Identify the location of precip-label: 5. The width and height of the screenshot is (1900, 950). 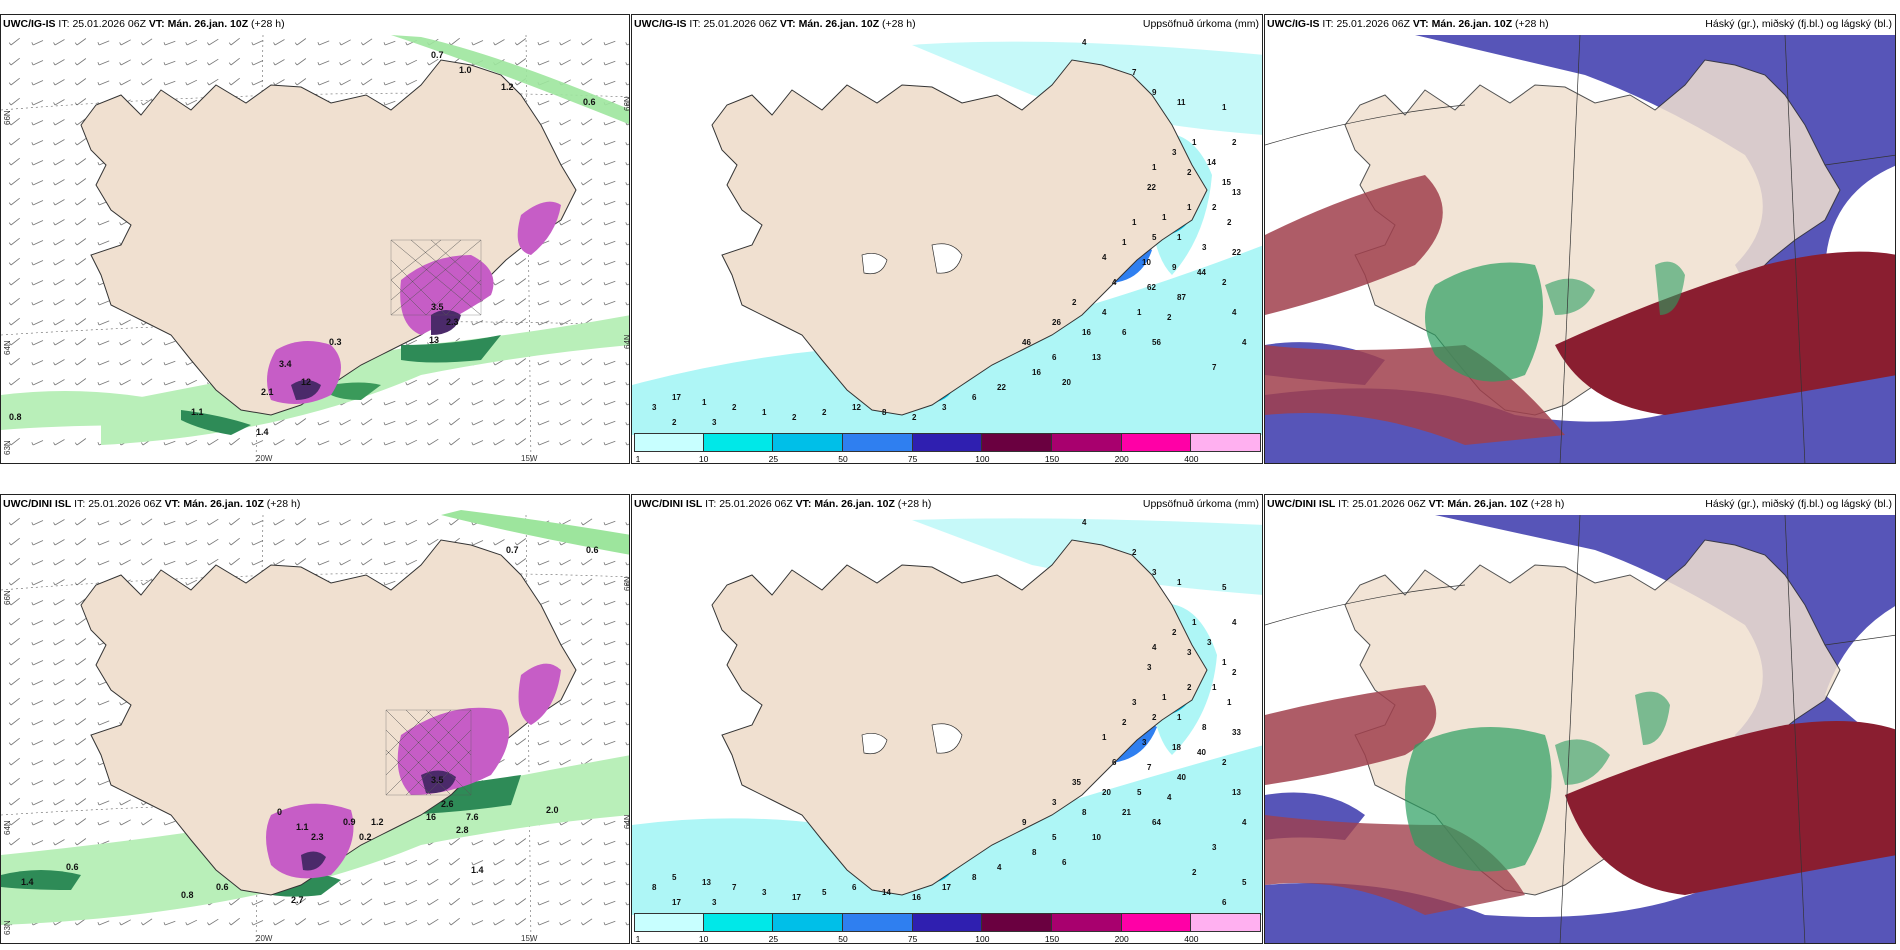
(1154, 237).